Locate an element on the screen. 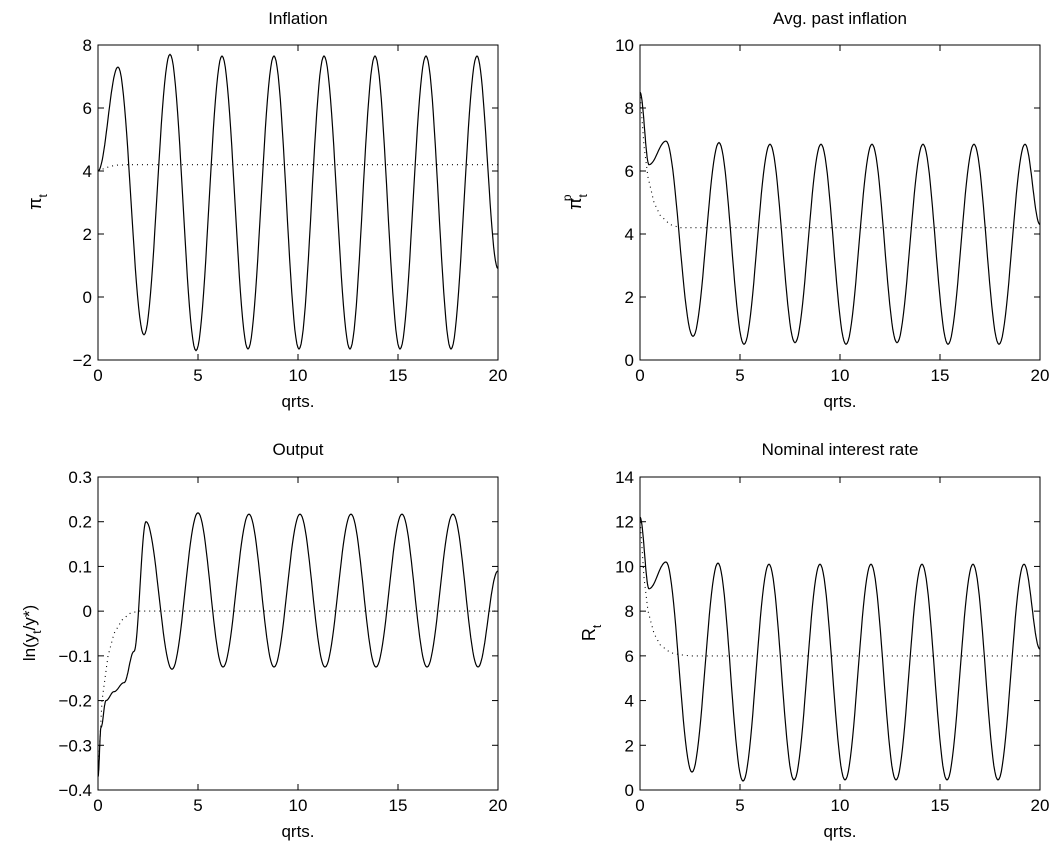 The image size is (1053, 842). y-axis-label: πt is located at coordinates (37, 201).